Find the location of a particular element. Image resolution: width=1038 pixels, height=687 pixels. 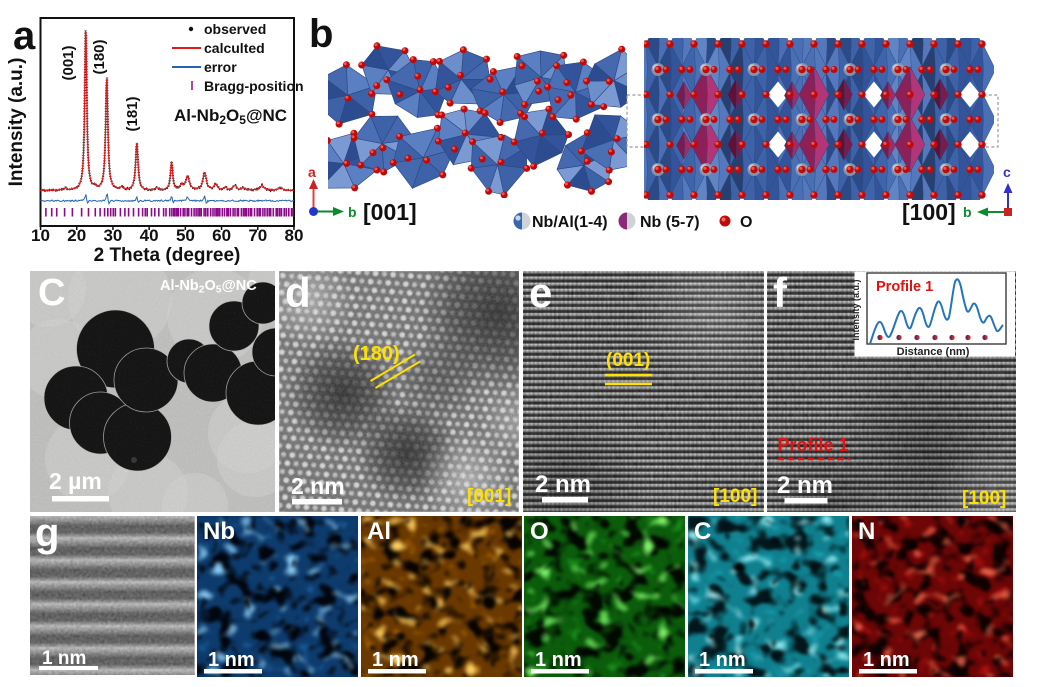

svg-text: 60 is located at coordinates (221, 235).